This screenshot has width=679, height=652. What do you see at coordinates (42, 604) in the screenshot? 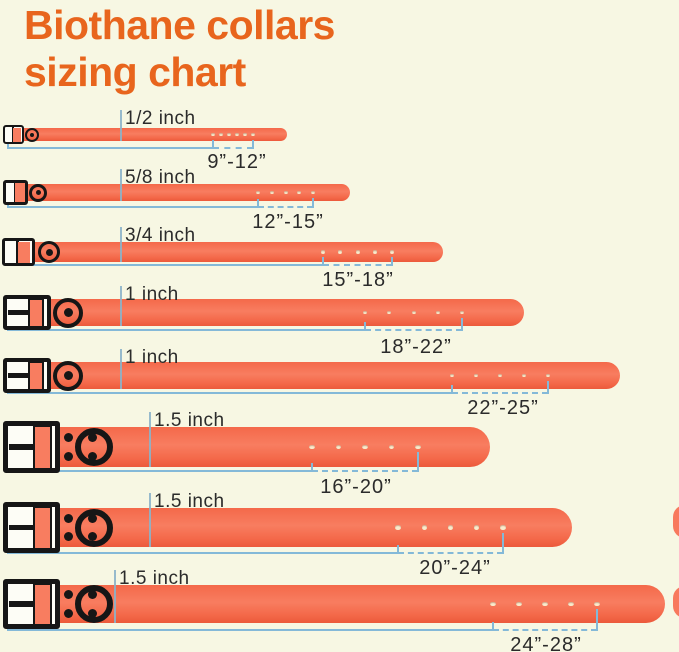
I see `row-8-buckle-keeper` at bounding box center [42, 604].